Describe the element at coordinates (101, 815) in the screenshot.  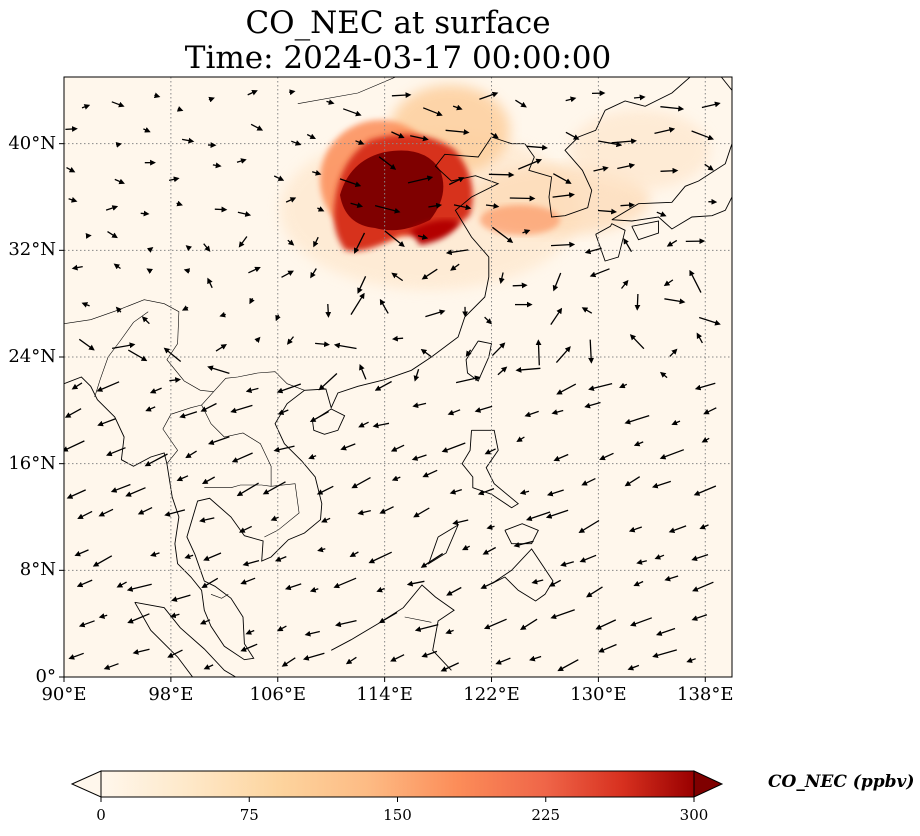
I see `colorbar-tick-label: 0` at that location.